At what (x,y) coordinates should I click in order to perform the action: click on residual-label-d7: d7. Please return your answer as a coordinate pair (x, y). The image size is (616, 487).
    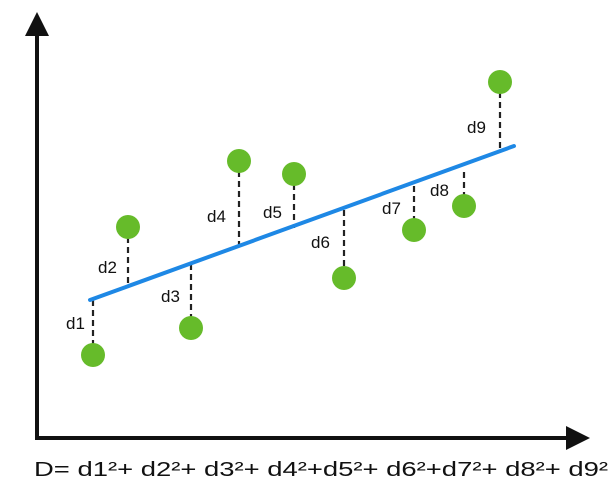
    Looking at the image, I should click on (391, 208).